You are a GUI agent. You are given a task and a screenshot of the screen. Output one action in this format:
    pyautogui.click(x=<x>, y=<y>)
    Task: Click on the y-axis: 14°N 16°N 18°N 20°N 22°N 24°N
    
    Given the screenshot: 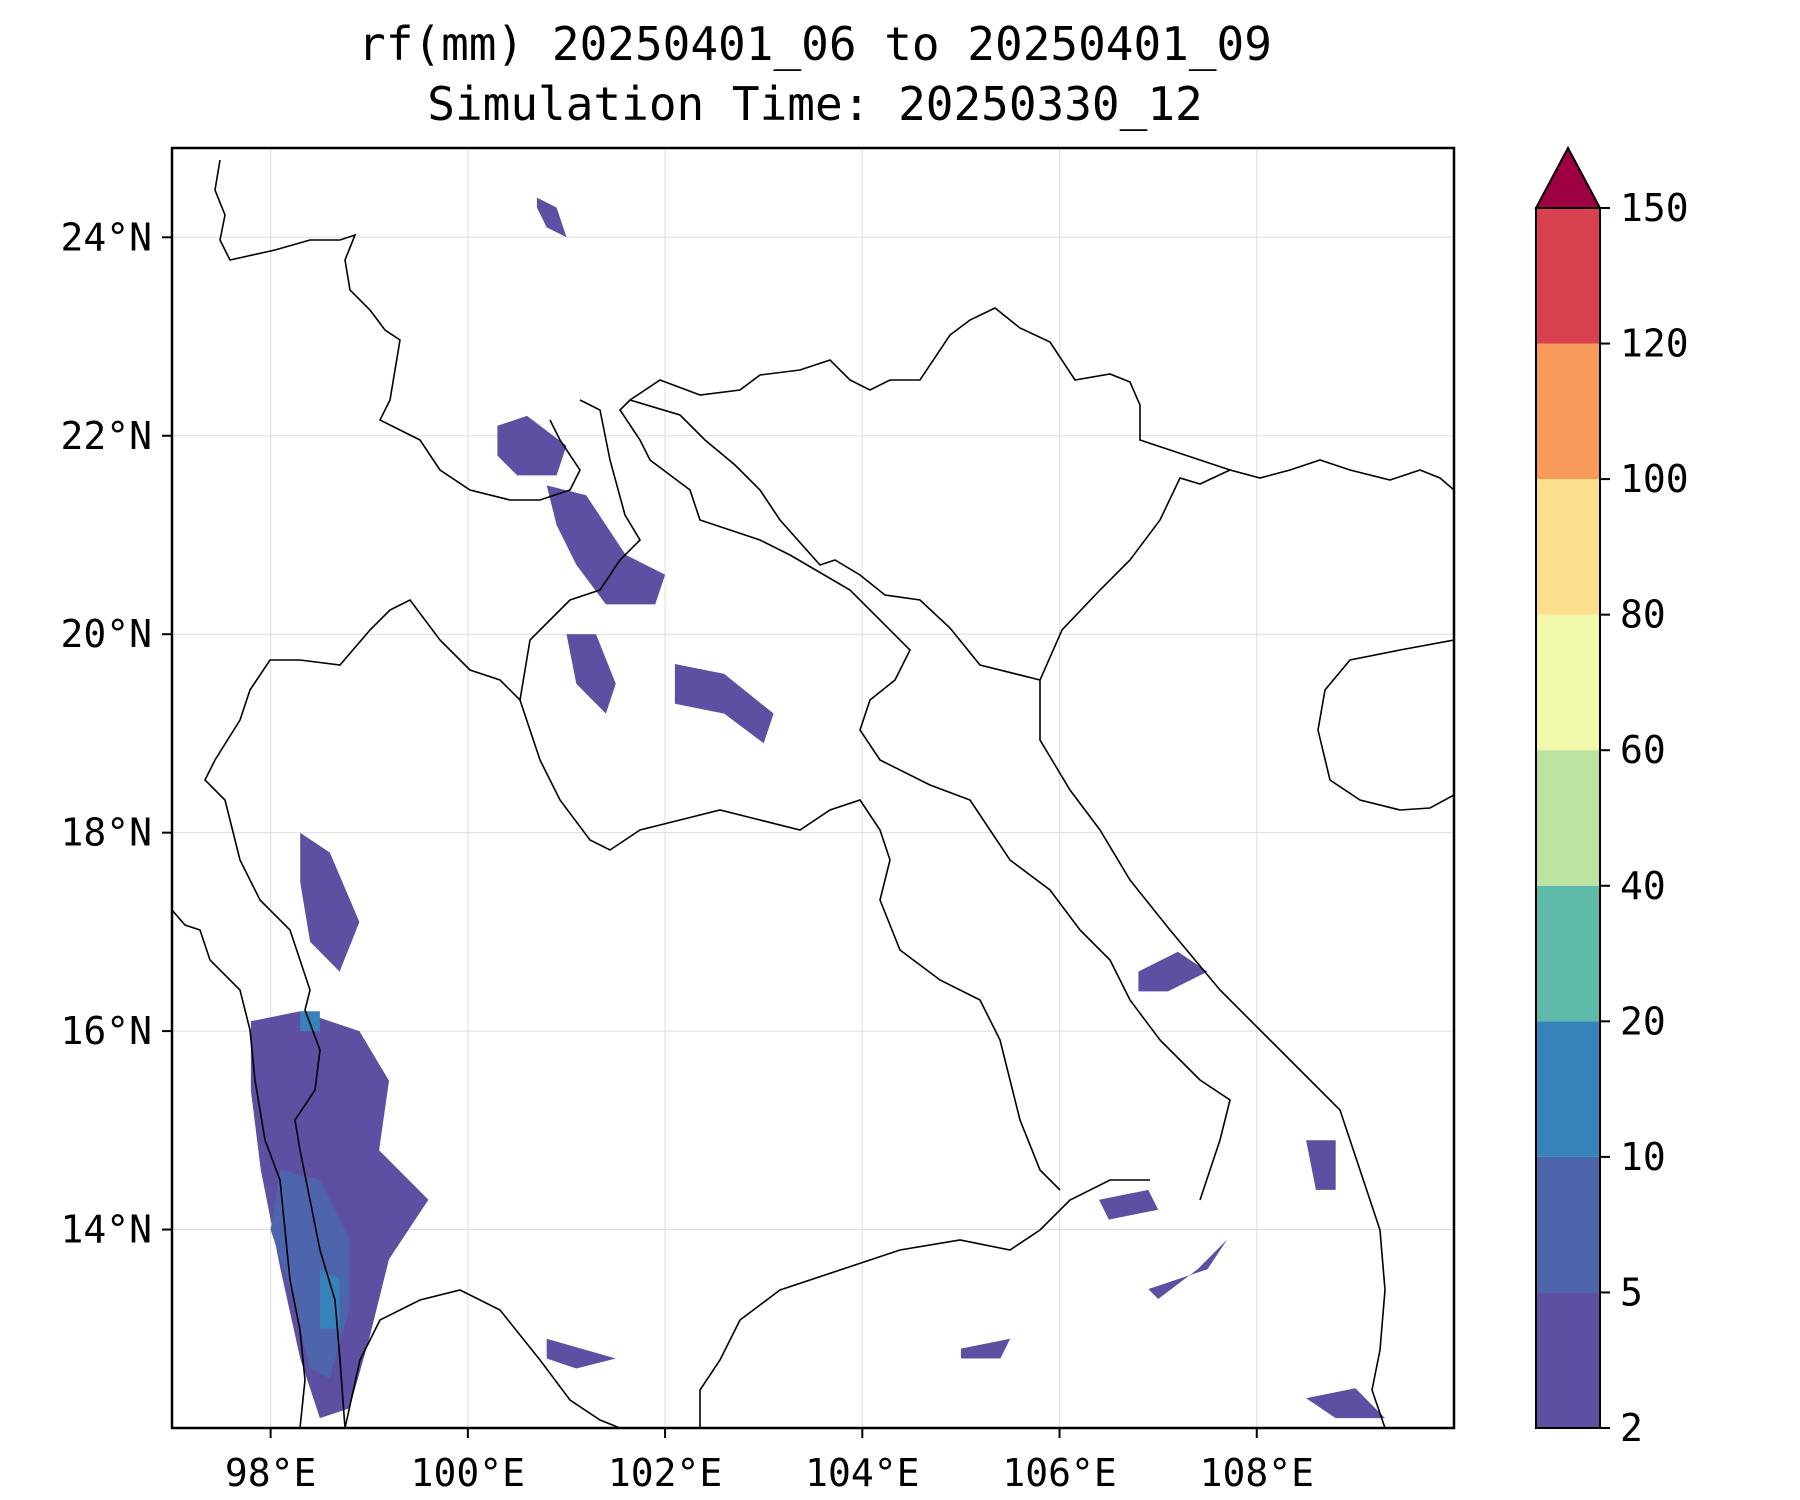 What is the action you would take?
    pyautogui.click(x=116, y=733)
    